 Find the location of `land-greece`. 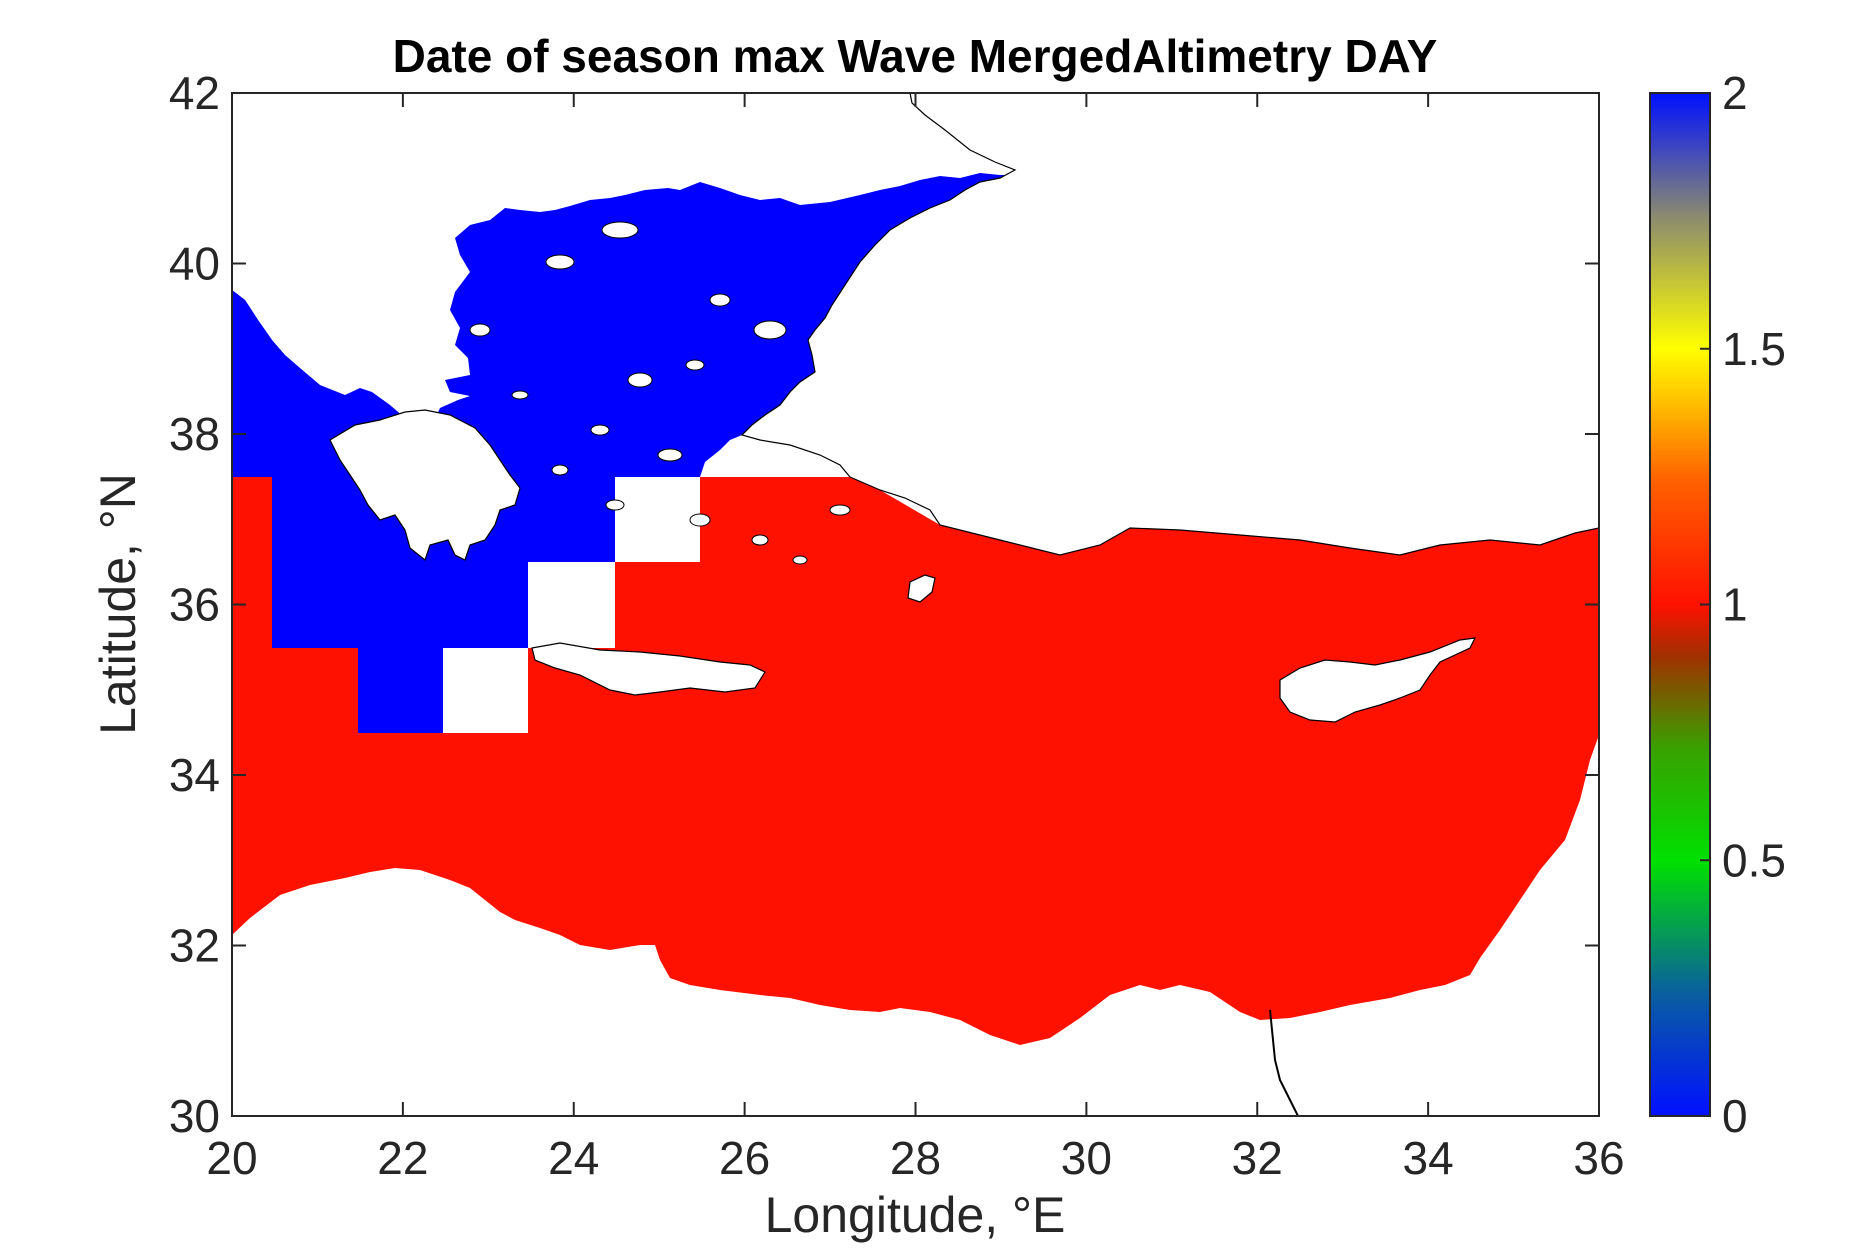

land-greece is located at coordinates (425, 485).